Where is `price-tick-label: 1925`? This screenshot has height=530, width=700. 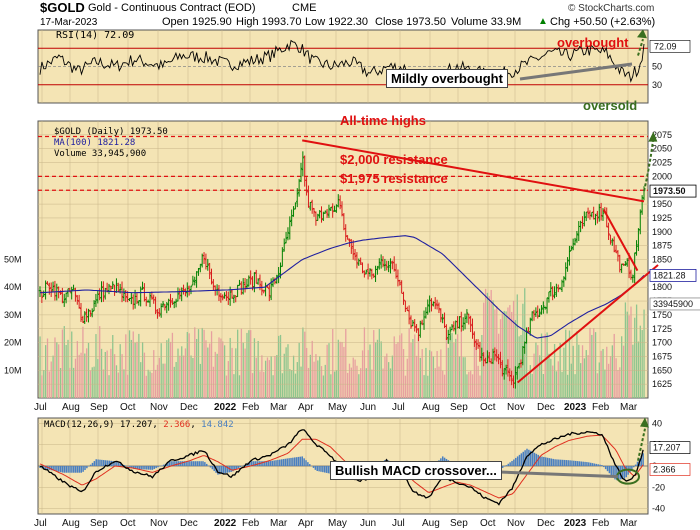
price-tick-label: 1925 is located at coordinates (662, 218).